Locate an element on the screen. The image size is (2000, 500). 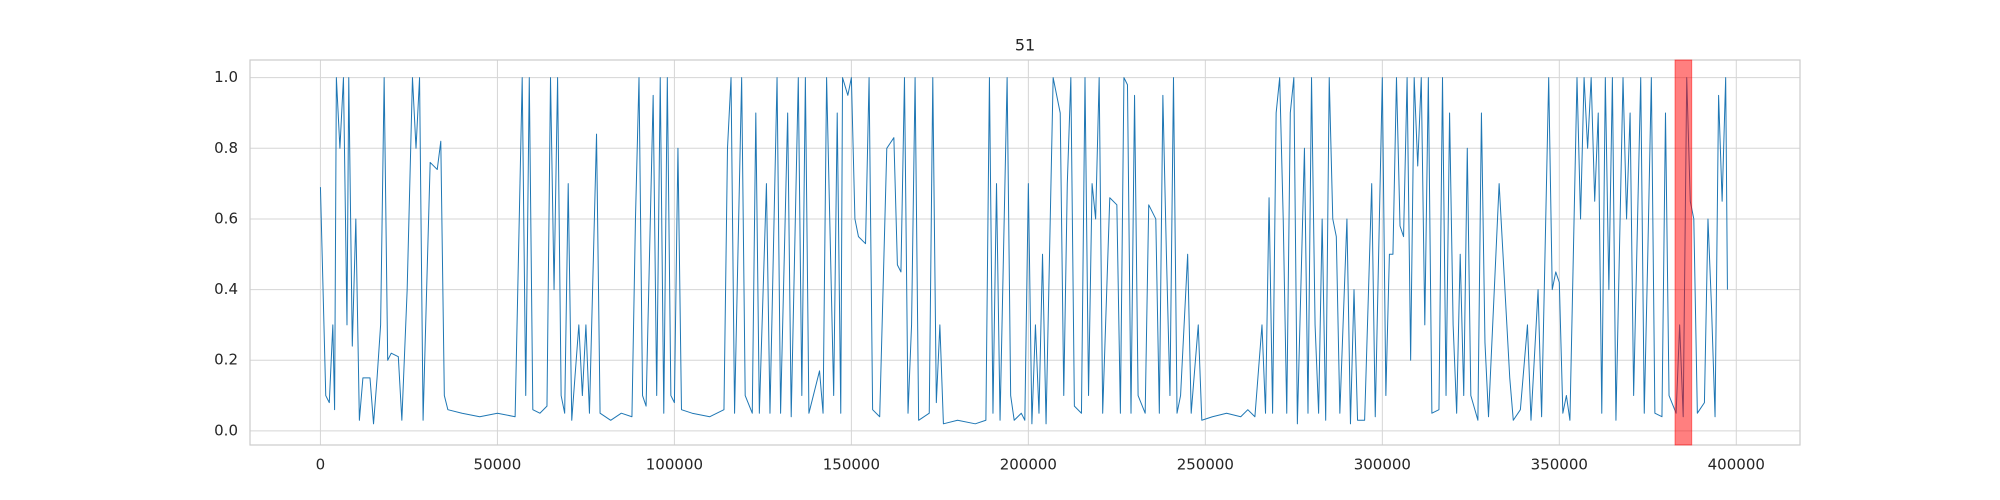
y-tick-label: 1.0 is located at coordinates (226, 77).